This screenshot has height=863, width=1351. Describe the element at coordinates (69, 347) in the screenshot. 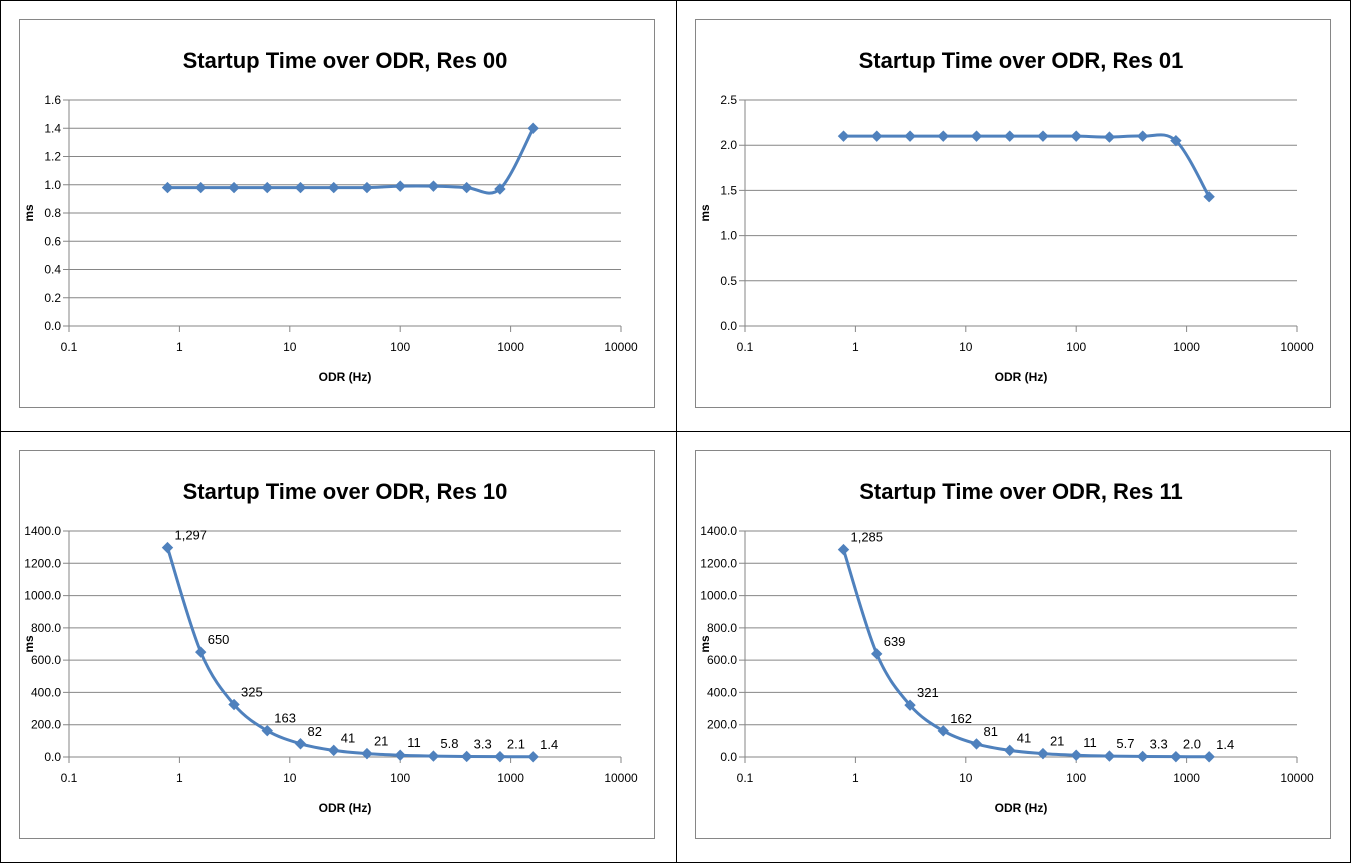

I see `x-tick-label: 0.1` at that location.